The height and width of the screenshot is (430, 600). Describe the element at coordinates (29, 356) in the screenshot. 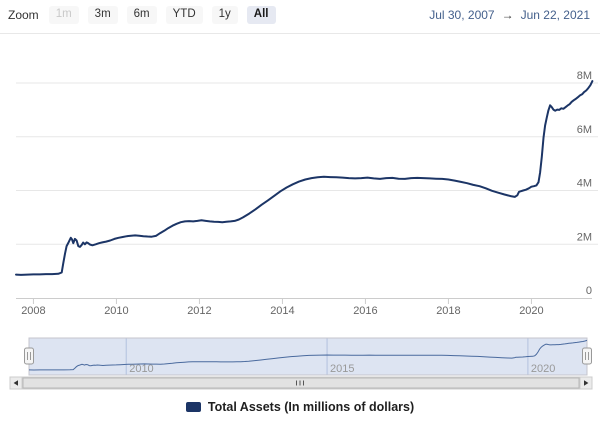

I see `navigator-left-handle` at that location.